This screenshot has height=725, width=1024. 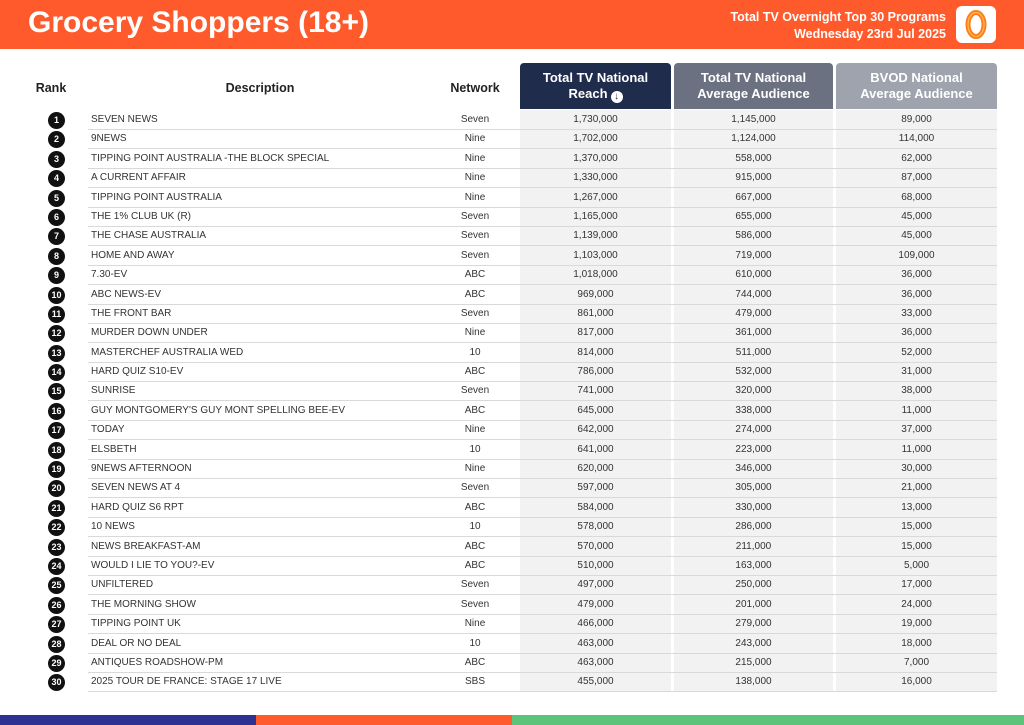 What do you see at coordinates (512, 585) in the screenshot?
I see `table-row: 25 UNFILTERED Seven 497,000 250,000 17,000` at bounding box center [512, 585].